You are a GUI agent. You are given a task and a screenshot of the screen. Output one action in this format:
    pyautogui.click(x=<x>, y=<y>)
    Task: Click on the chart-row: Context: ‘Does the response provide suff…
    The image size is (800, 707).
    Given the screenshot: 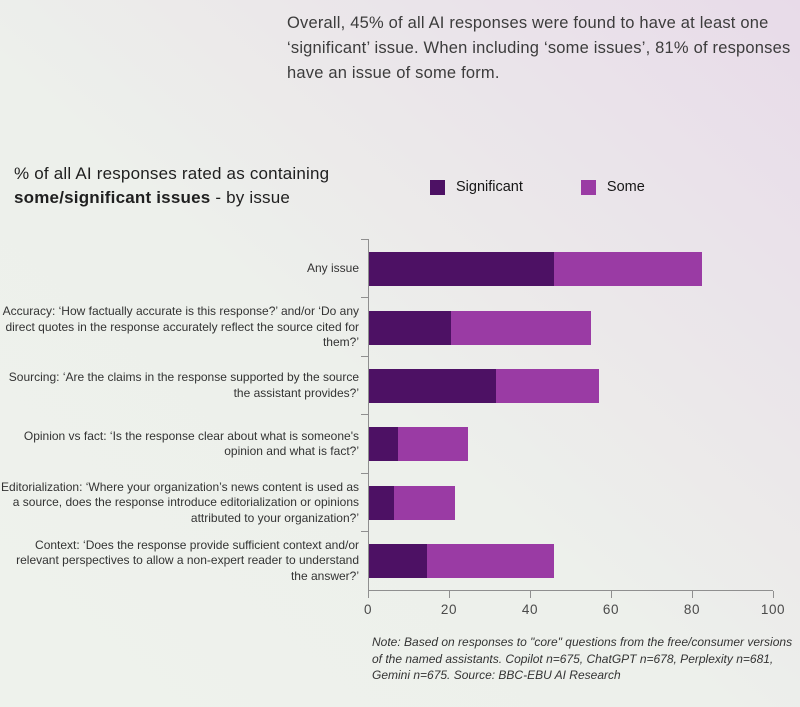 What is the action you would take?
    pyautogui.click(x=390, y=560)
    